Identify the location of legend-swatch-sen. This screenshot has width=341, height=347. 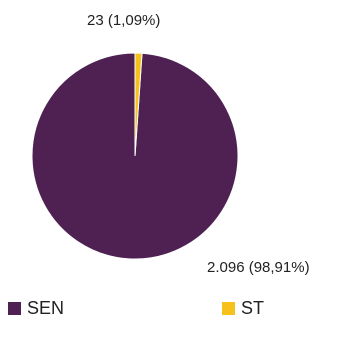
(14, 308).